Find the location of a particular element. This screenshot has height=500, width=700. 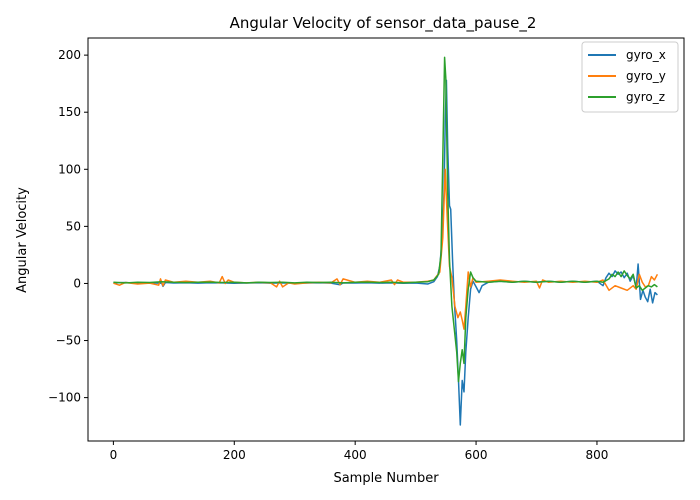

x-axis-label: Sample Number is located at coordinates (386, 478).